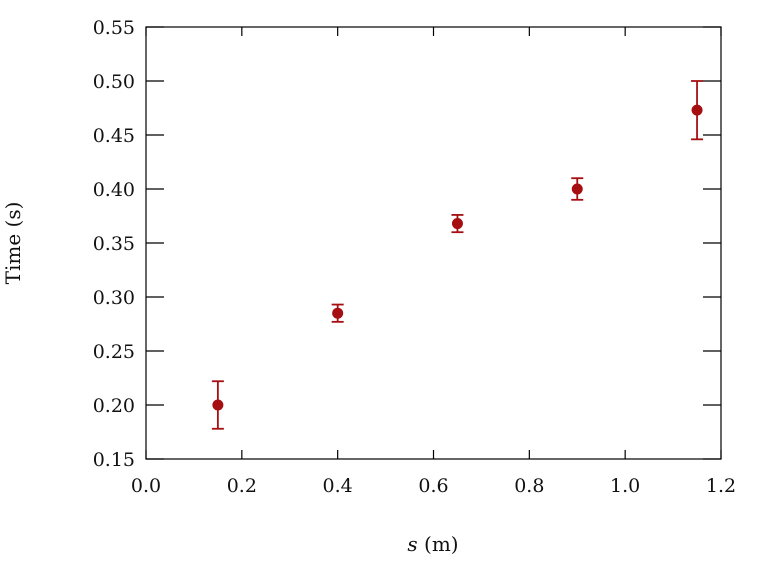 This screenshot has height=562, width=781. What do you see at coordinates (438, 544) in the screenshot?
I see `x-axis-label-unit: (m)` at bounding box center [438, 544].